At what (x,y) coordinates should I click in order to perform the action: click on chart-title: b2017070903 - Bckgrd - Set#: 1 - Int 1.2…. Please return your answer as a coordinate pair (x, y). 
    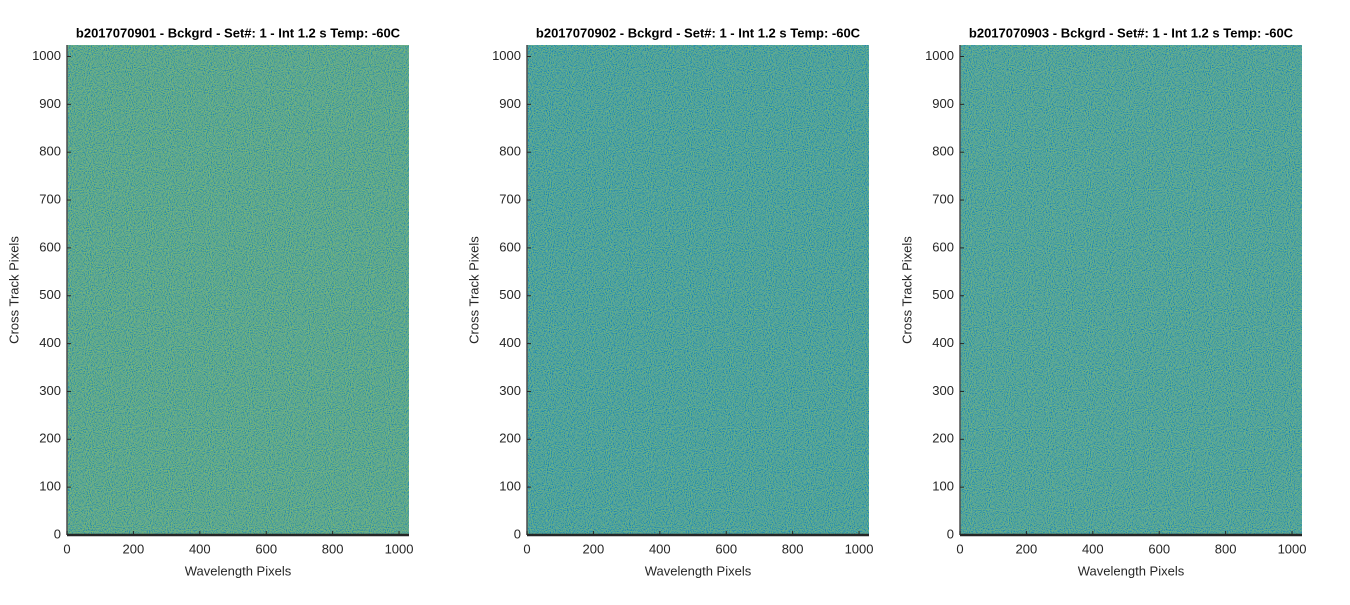
    Looking at the image, I should click on (1131, 32).